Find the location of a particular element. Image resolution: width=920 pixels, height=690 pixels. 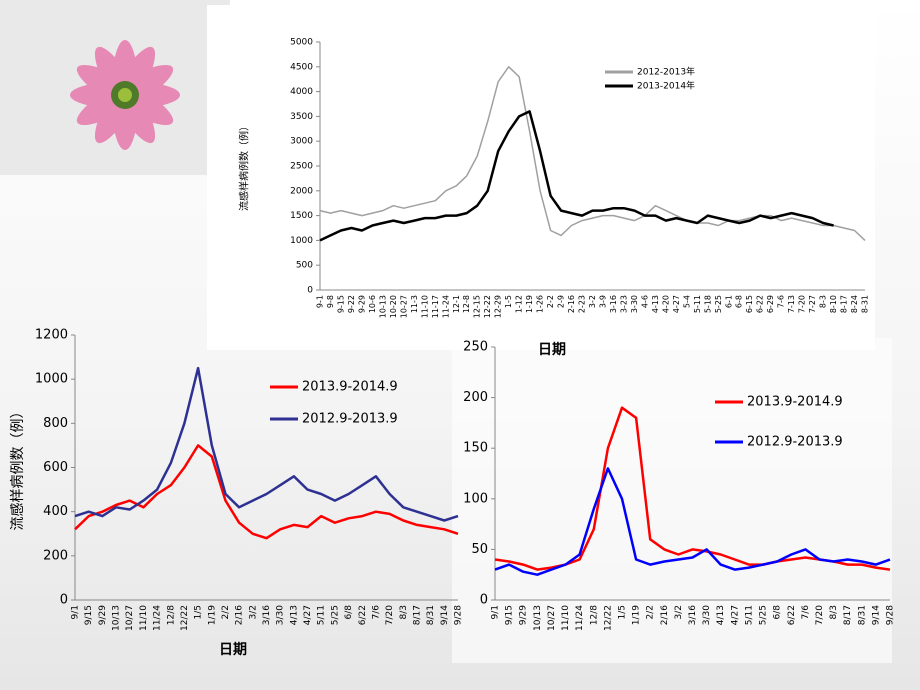

x-tick-label: 8-31 is located at coordinates (865, 304).